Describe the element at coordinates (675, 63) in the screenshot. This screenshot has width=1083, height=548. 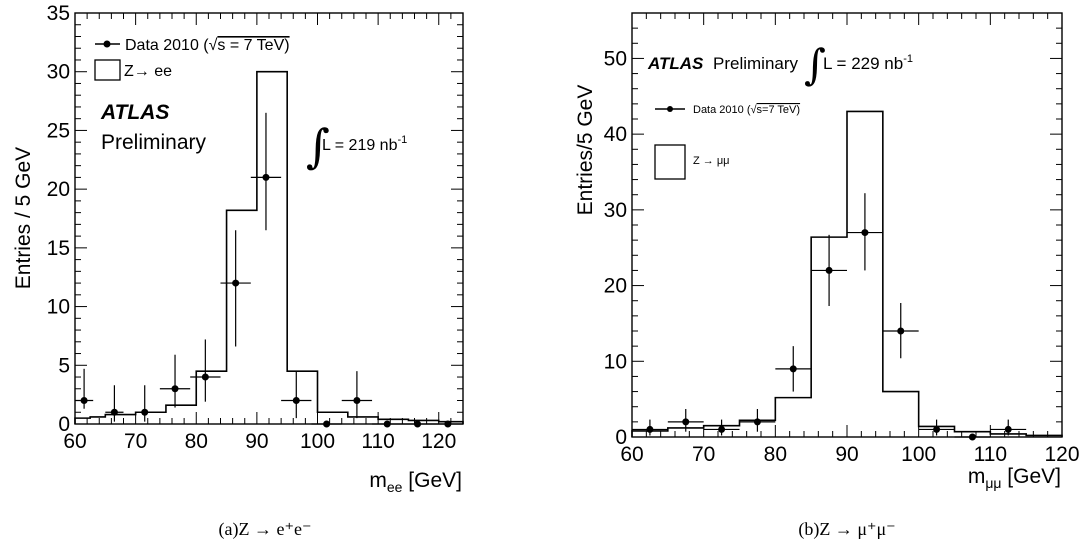
I see `panel-b-atlas-label: ATLAS` at that location.